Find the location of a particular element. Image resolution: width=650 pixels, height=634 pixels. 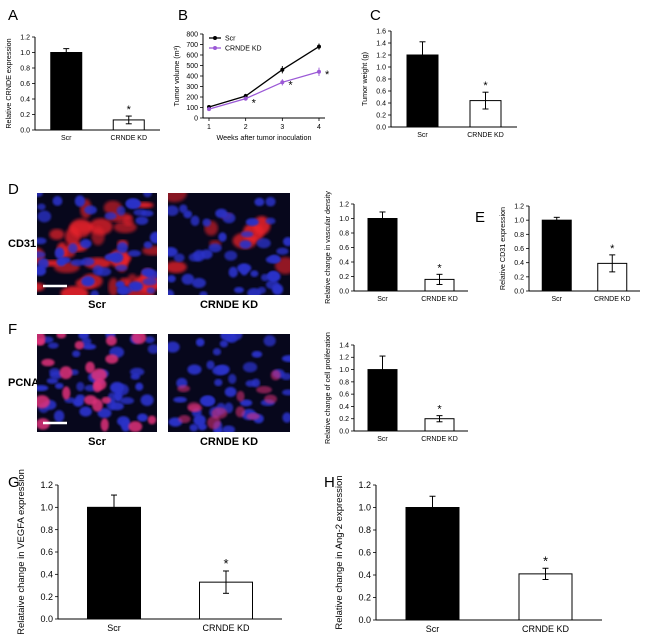

y-tick-label: 0 is located at coordinates (196, 118).